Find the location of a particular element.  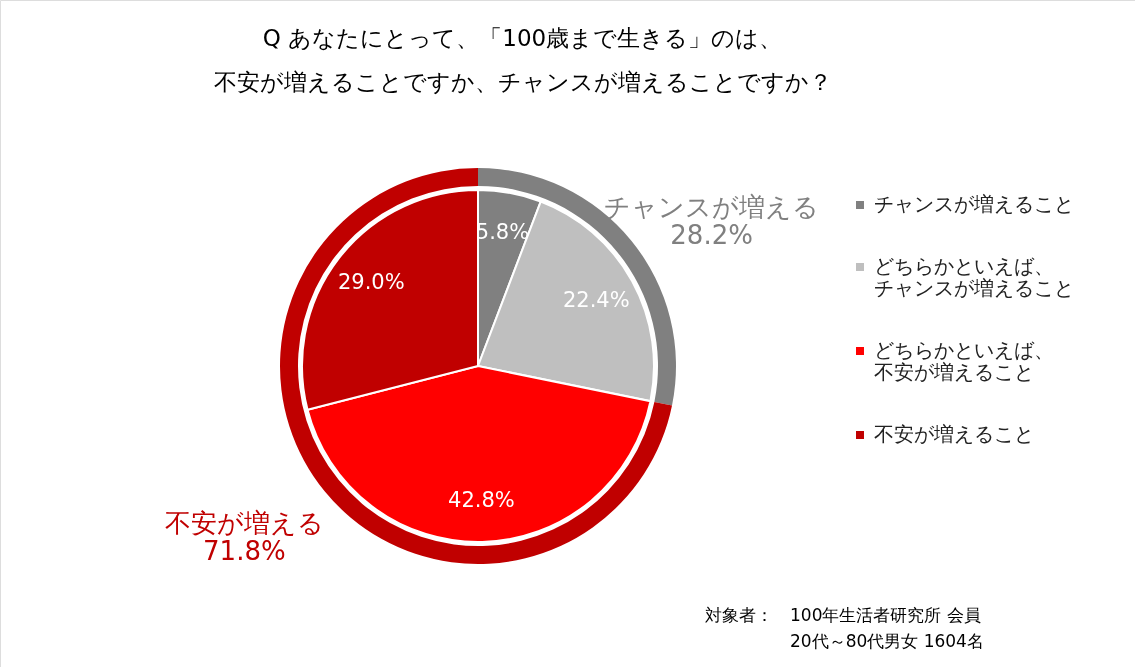

legend-label: チャンスが増えること is located at coordinates (974, 204).